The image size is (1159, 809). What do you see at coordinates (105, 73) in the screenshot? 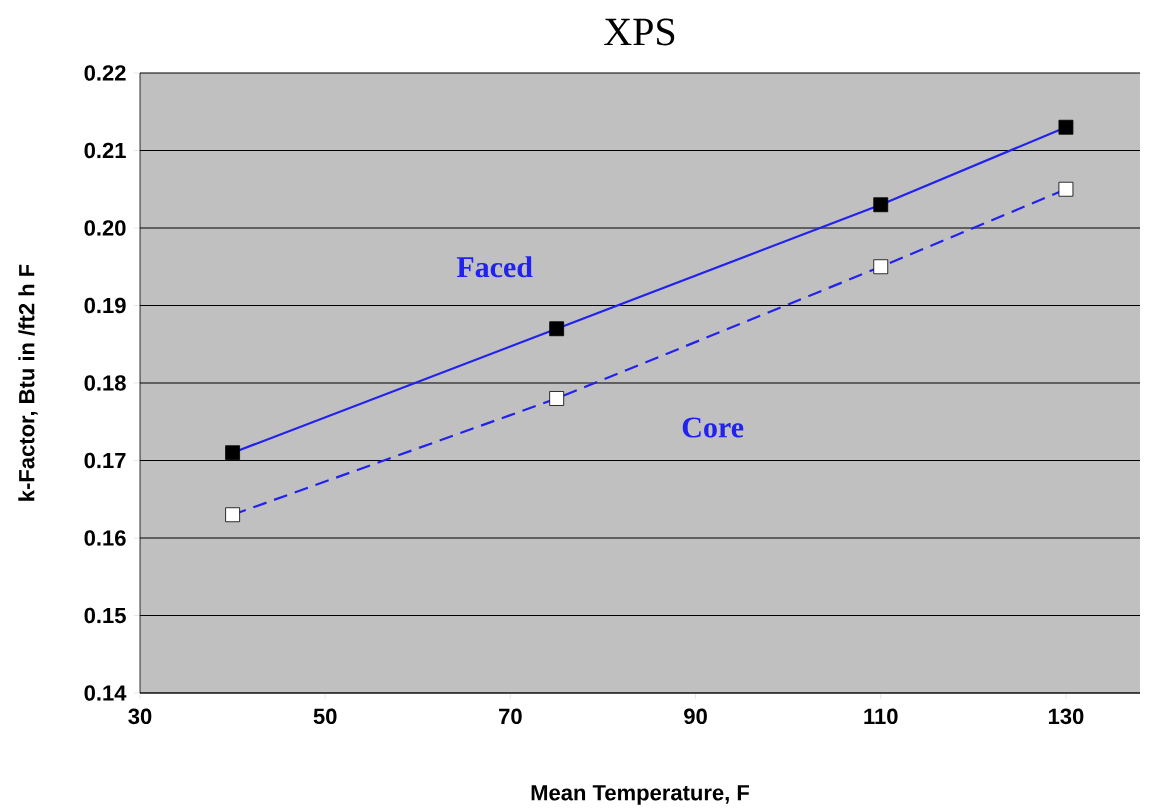
I see `y-tick-label: 0.22` at bounding box center [105, 73].